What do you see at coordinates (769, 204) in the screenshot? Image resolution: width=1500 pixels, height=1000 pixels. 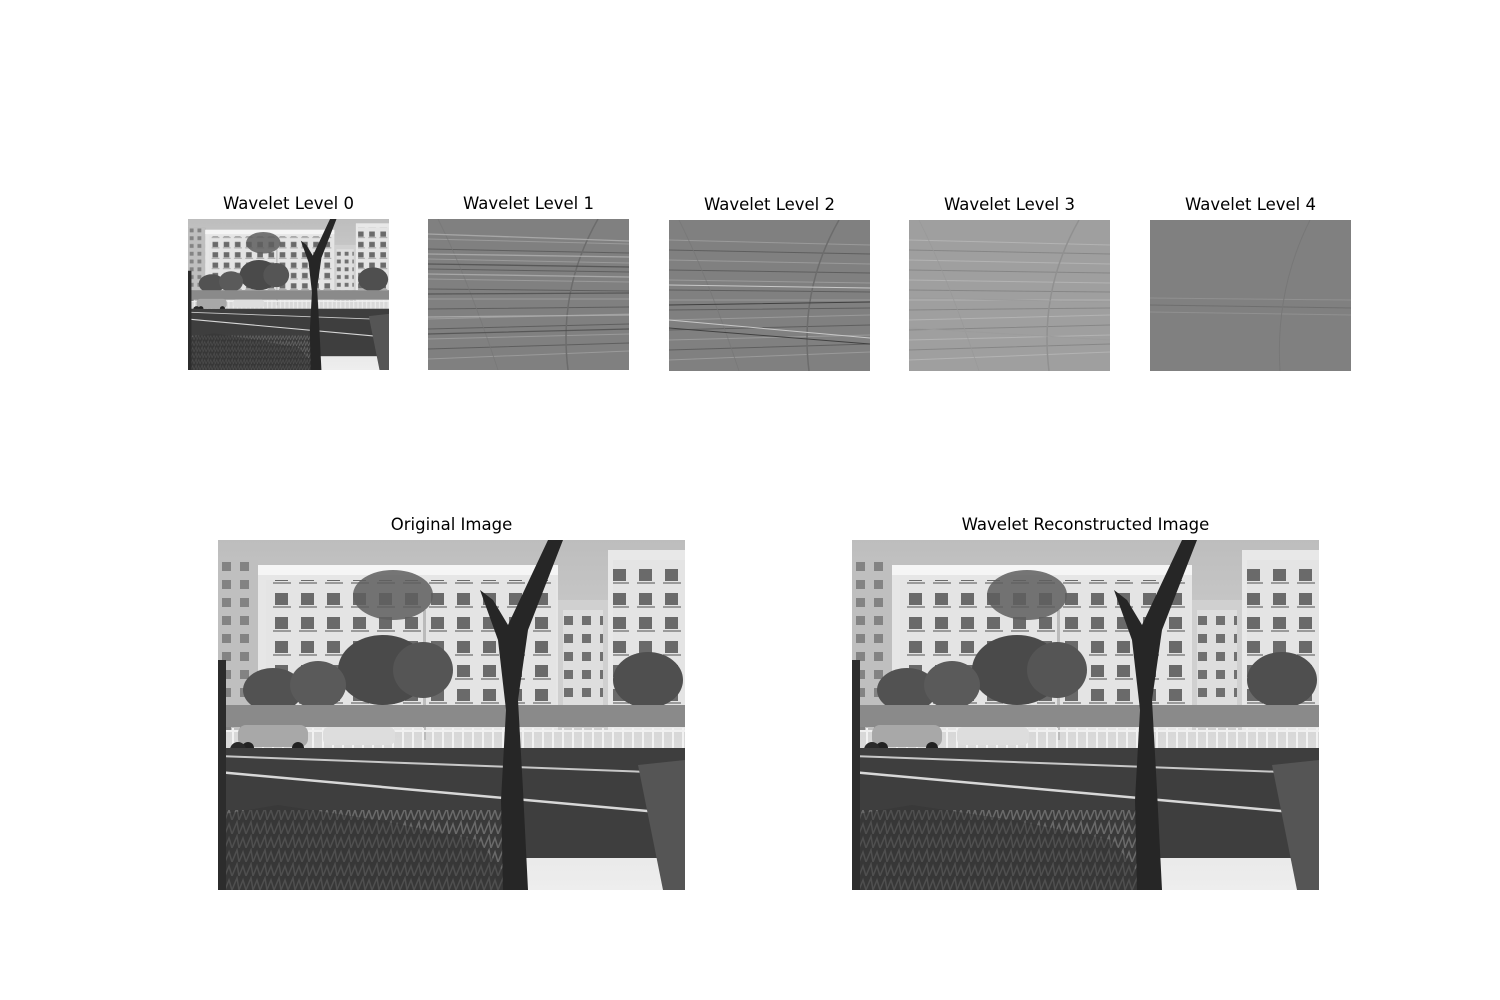 I see `wavelet-level-2-title: Wavelet Level 2` at bounding box center [769, 204].